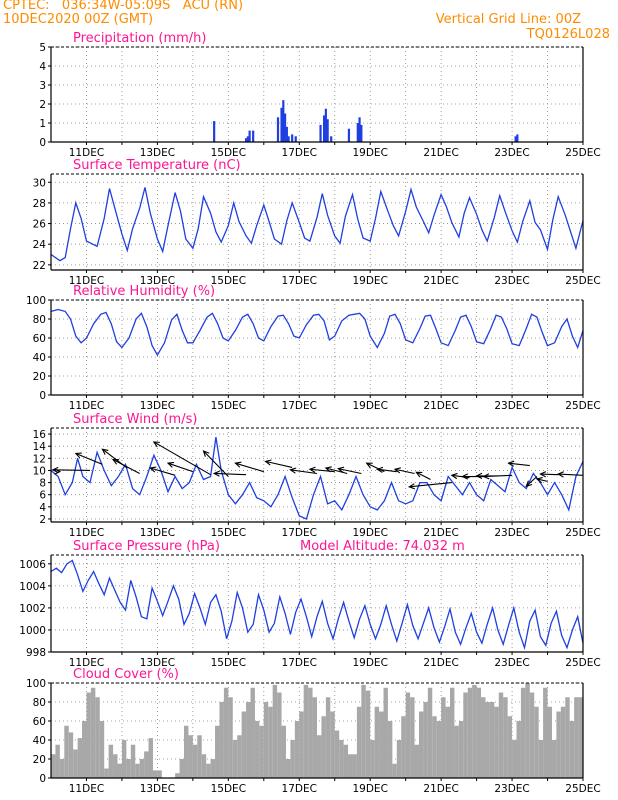  I want to click on panel-title-precip: Precipitation (mm/h), so click(139, 38).